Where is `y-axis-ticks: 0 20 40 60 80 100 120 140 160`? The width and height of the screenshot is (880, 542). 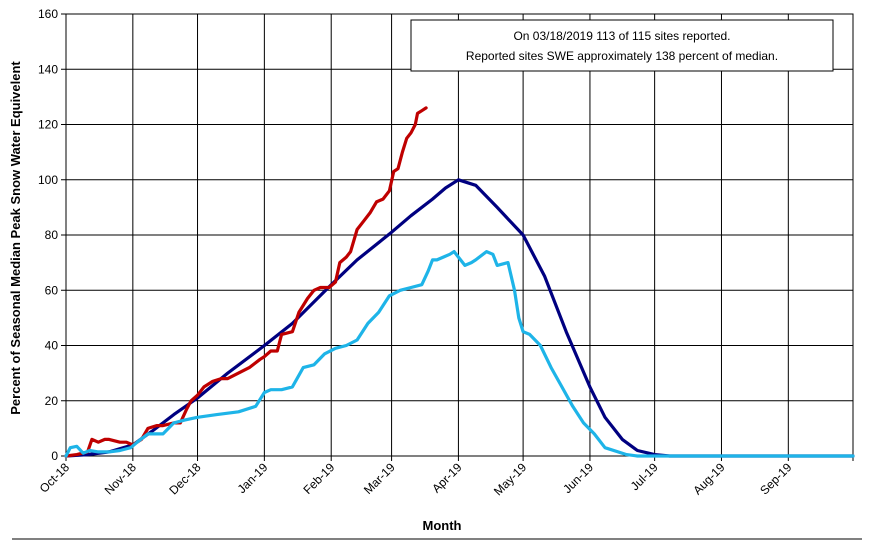
y-axis-ticks: 0 20 40 60 80 100 120 140 160 is located at coordinates (52, 235).